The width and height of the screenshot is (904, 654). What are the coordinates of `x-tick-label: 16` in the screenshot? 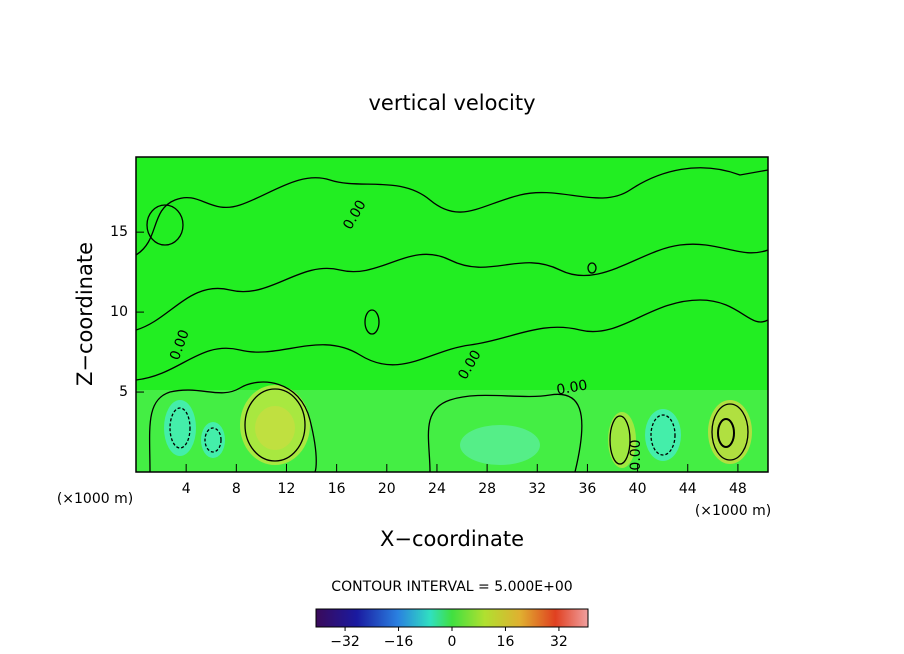 It's located at (337, 489).